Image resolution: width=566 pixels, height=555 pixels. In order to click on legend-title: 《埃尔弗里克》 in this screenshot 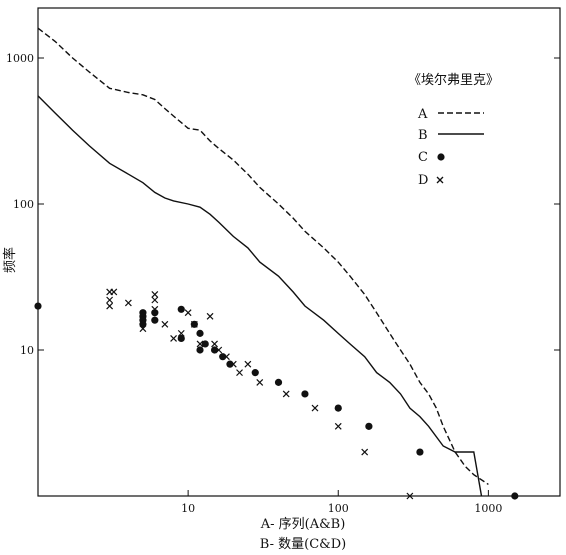, I will do `click(453, 80)`.